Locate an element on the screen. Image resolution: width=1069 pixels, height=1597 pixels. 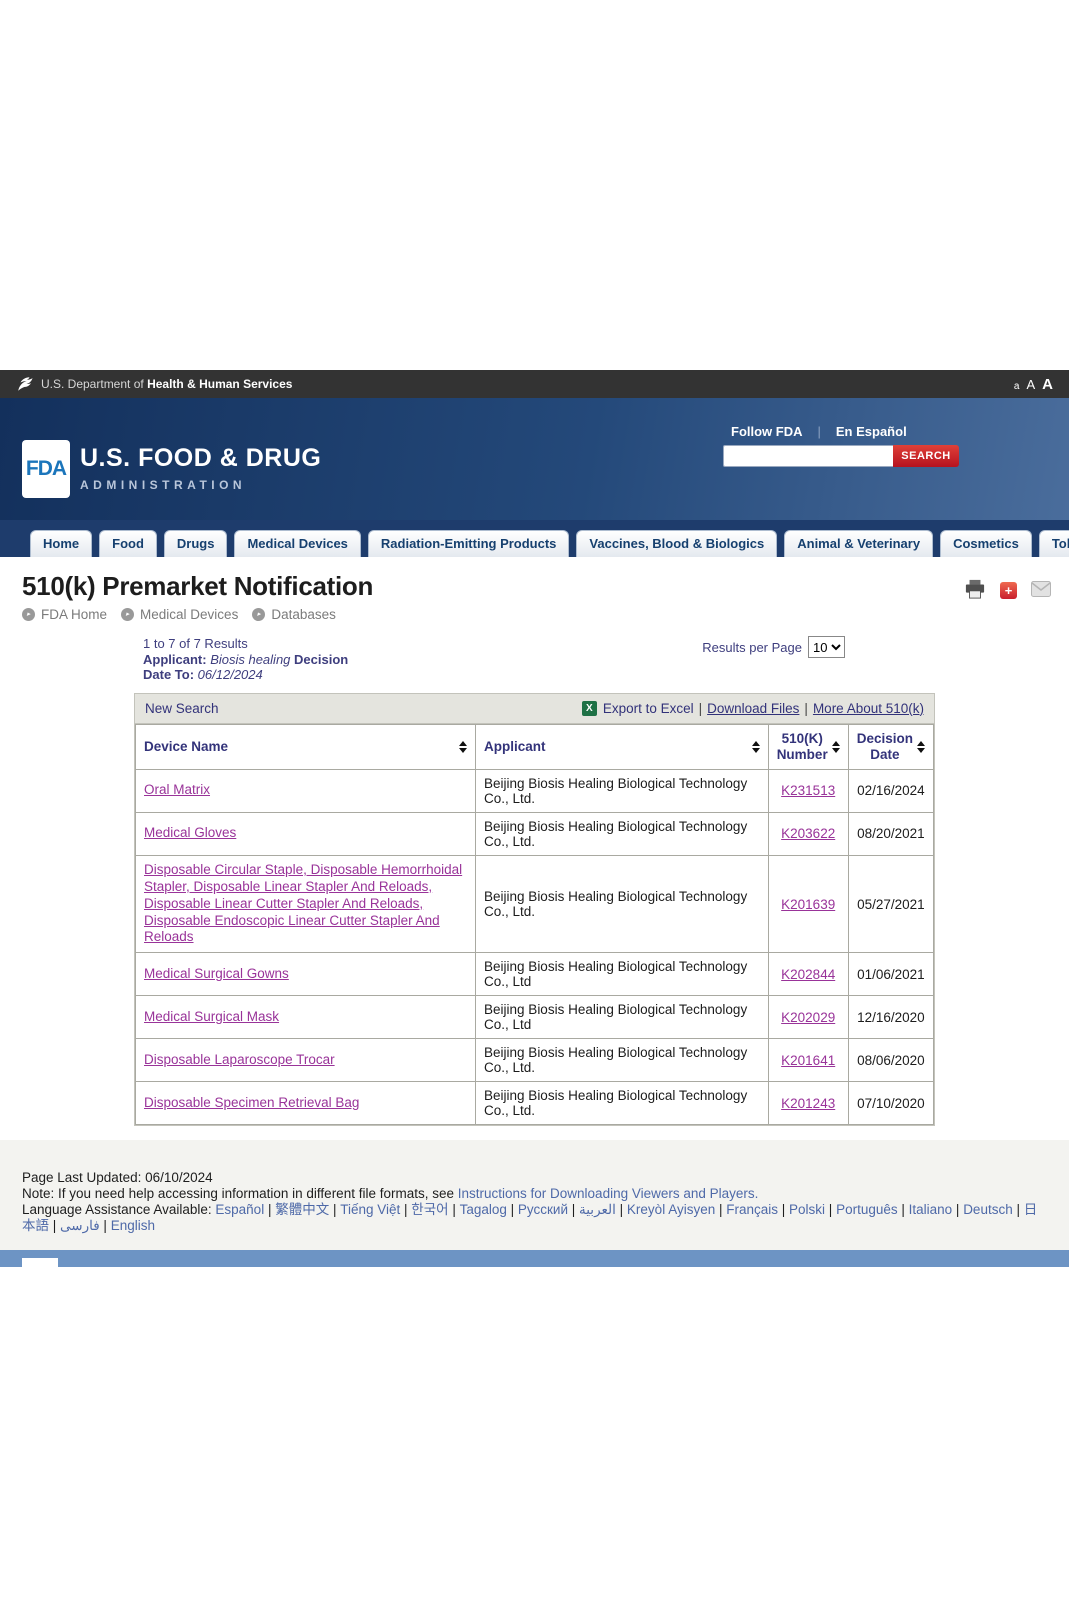
language-link: Polski is located at coordinates (812, 1209).